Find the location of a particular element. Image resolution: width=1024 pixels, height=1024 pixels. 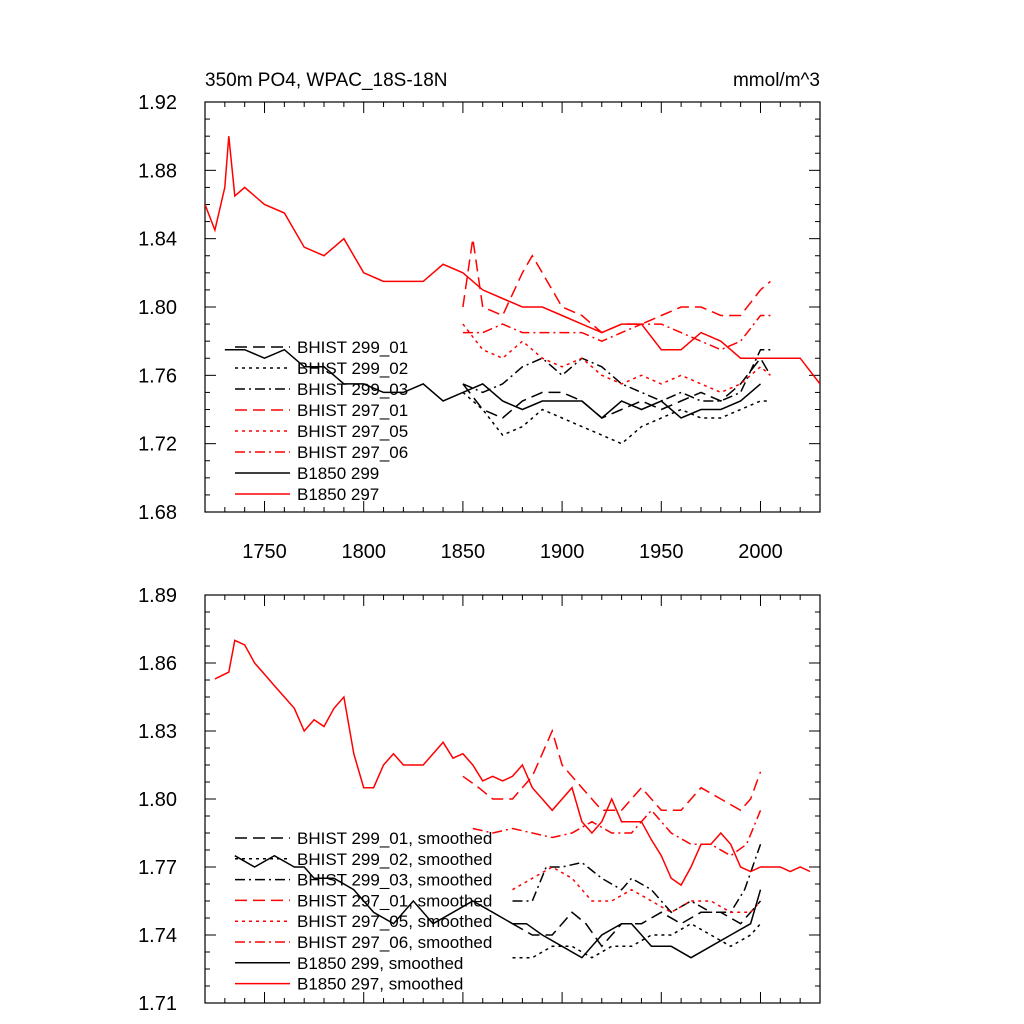

y-tick-label: 1.86 is located at coordinates (157, 664).